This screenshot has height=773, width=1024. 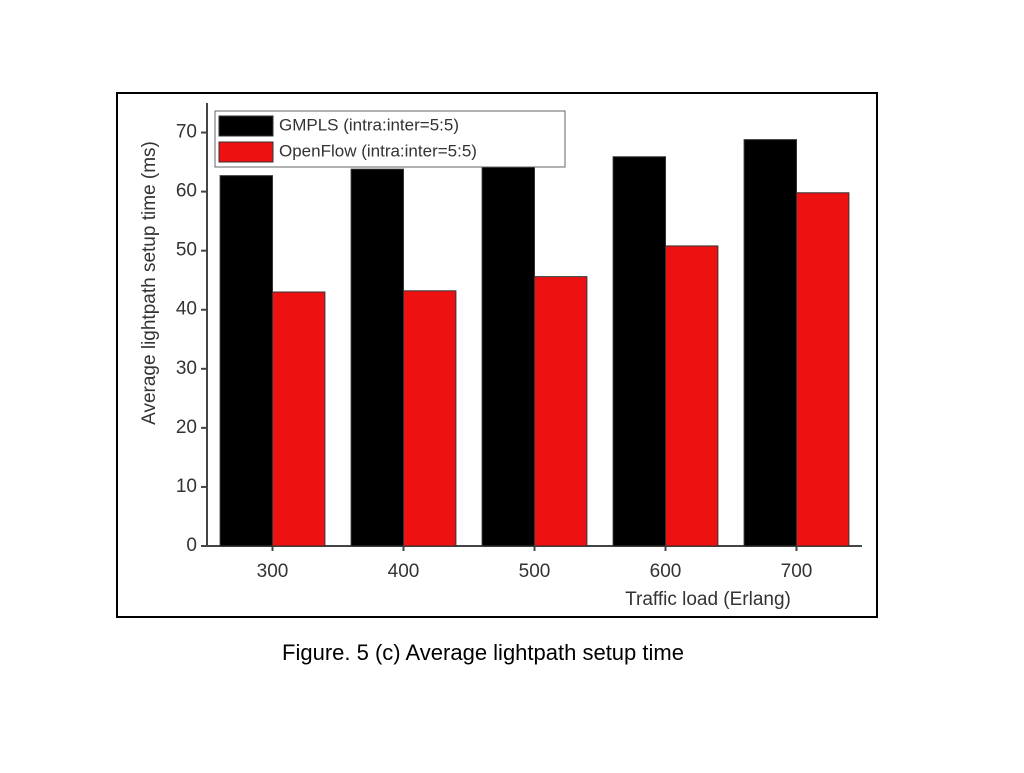 I want to click on y-tick-label: 50, so click(x=186, y=250).